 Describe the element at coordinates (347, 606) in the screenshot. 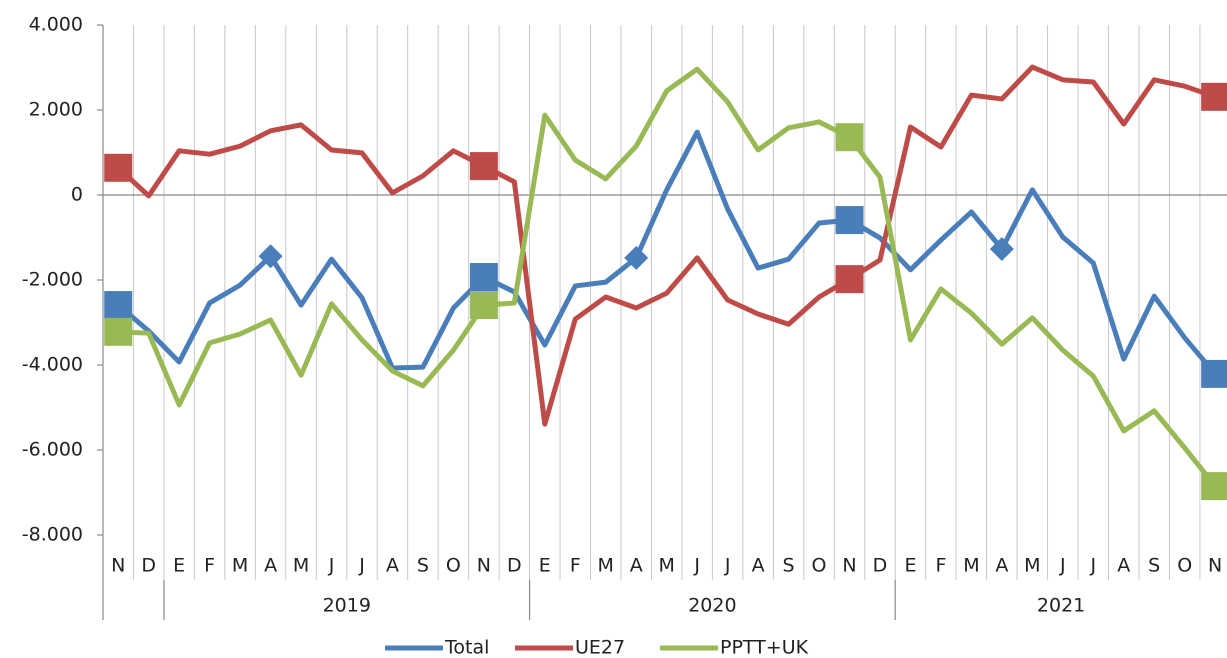

I see `group-label: 2019` at that location.